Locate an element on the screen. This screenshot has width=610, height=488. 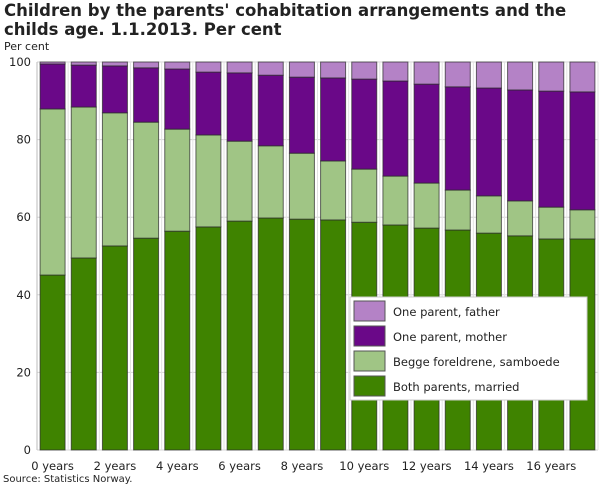
x-tick-label: 0 years is located at coordinates (52, 466).